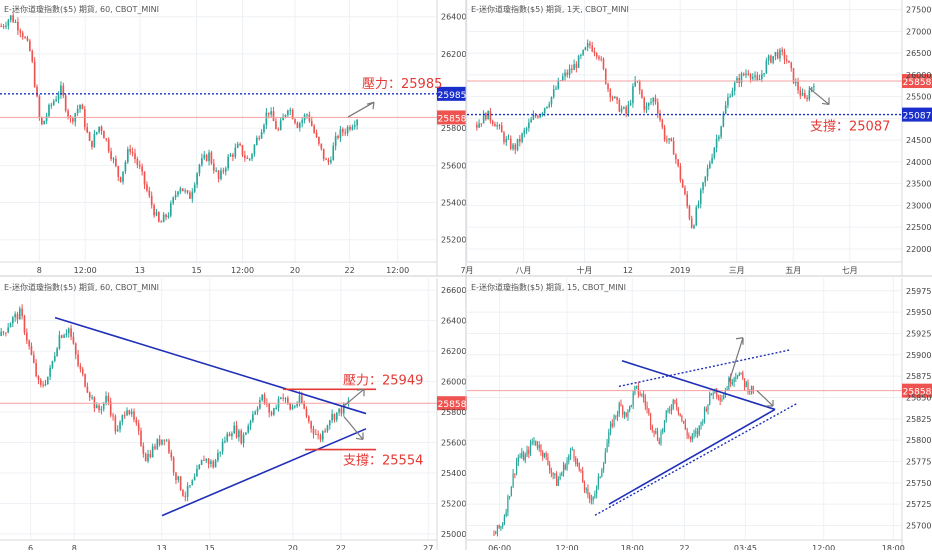 This screenshot has height=554, width=932. What do you see at coordinates (453, 290) in the screenshot?
I see `y-tick-label: 26600` at bounding box center [453, 290].